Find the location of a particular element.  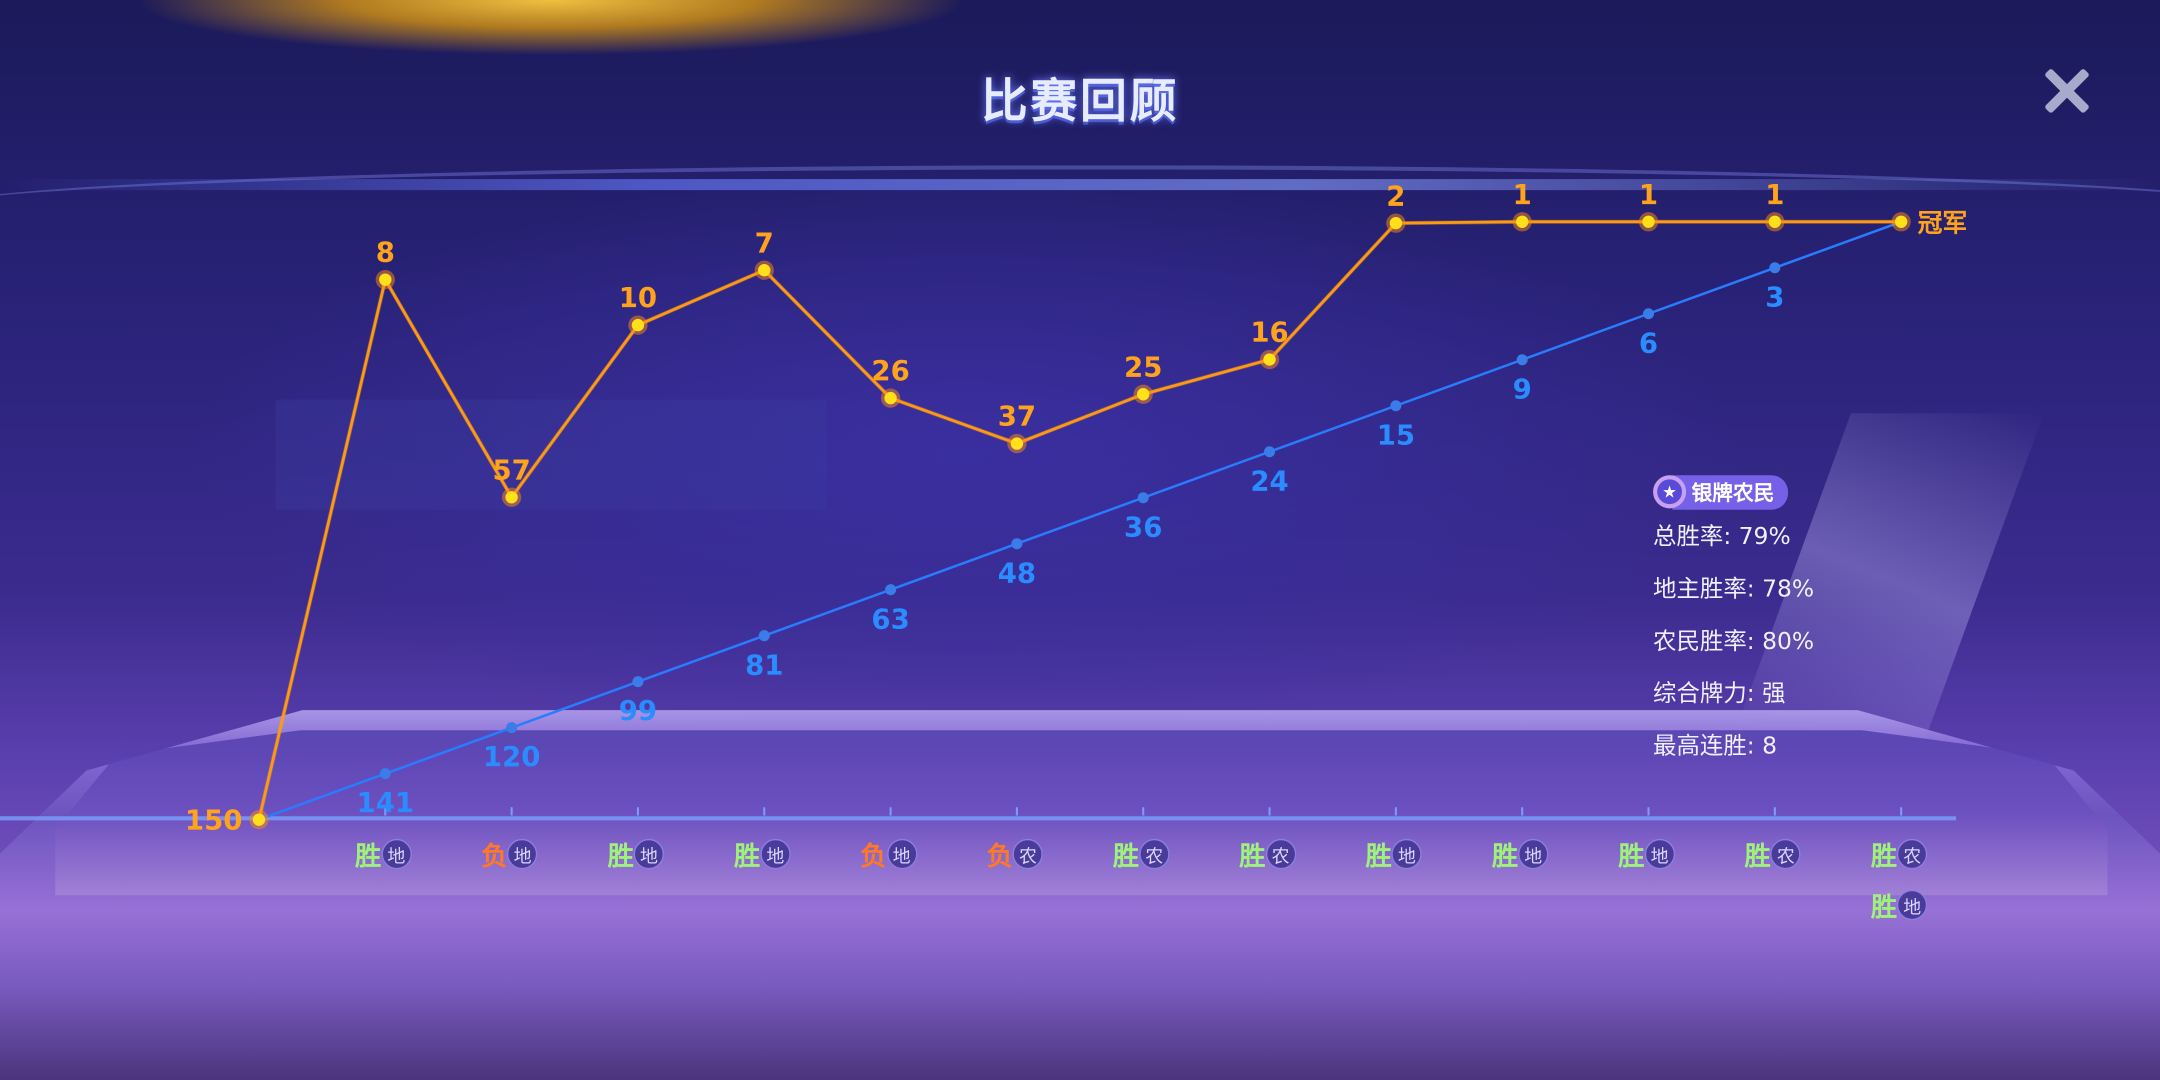

champion-label: 冠军 is located at coordinates (1943, 222).